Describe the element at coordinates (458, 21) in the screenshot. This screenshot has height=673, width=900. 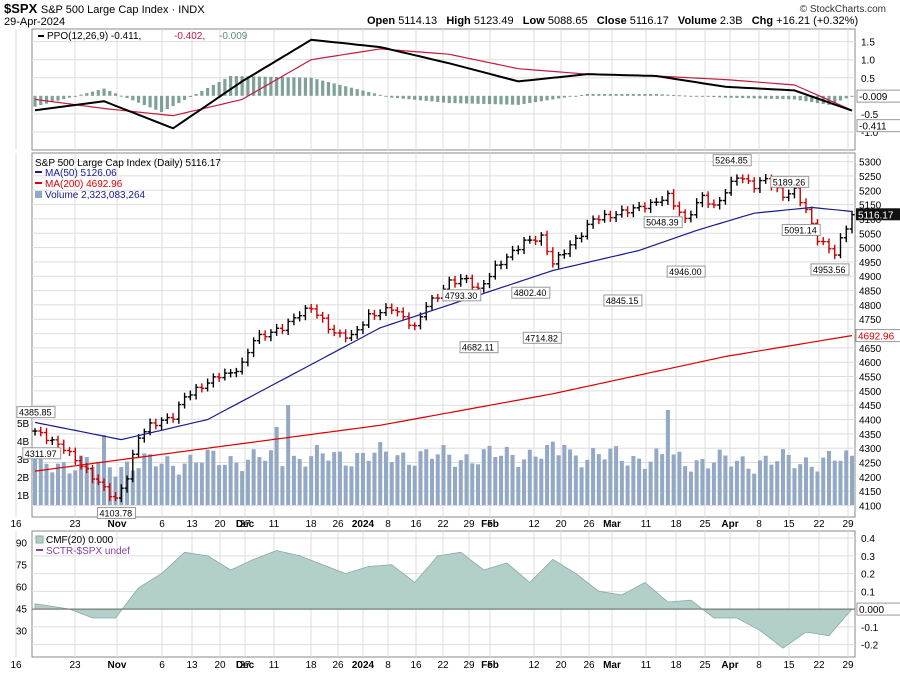
I see `high-label: High` at that location.